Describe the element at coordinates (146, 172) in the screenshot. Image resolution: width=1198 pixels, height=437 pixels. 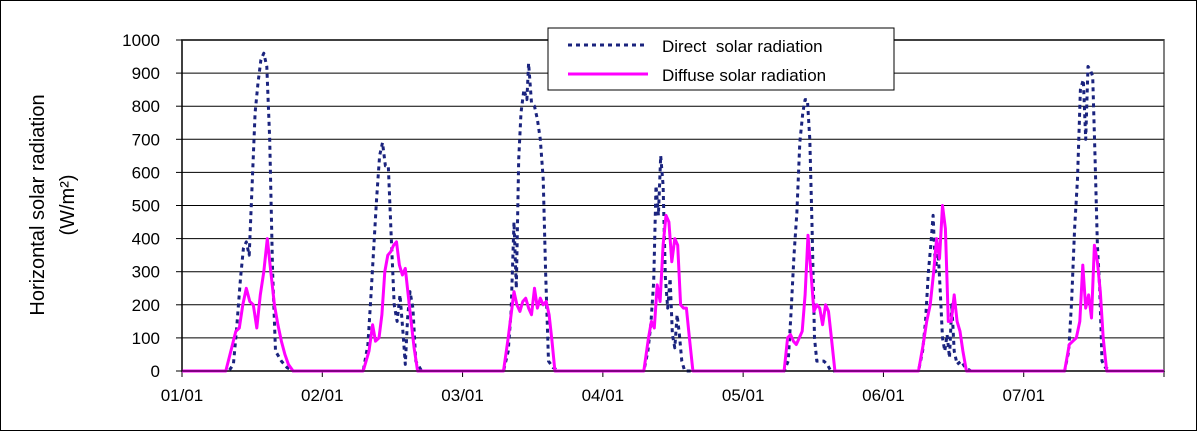
I see `y-tick-label: 600` at that location.